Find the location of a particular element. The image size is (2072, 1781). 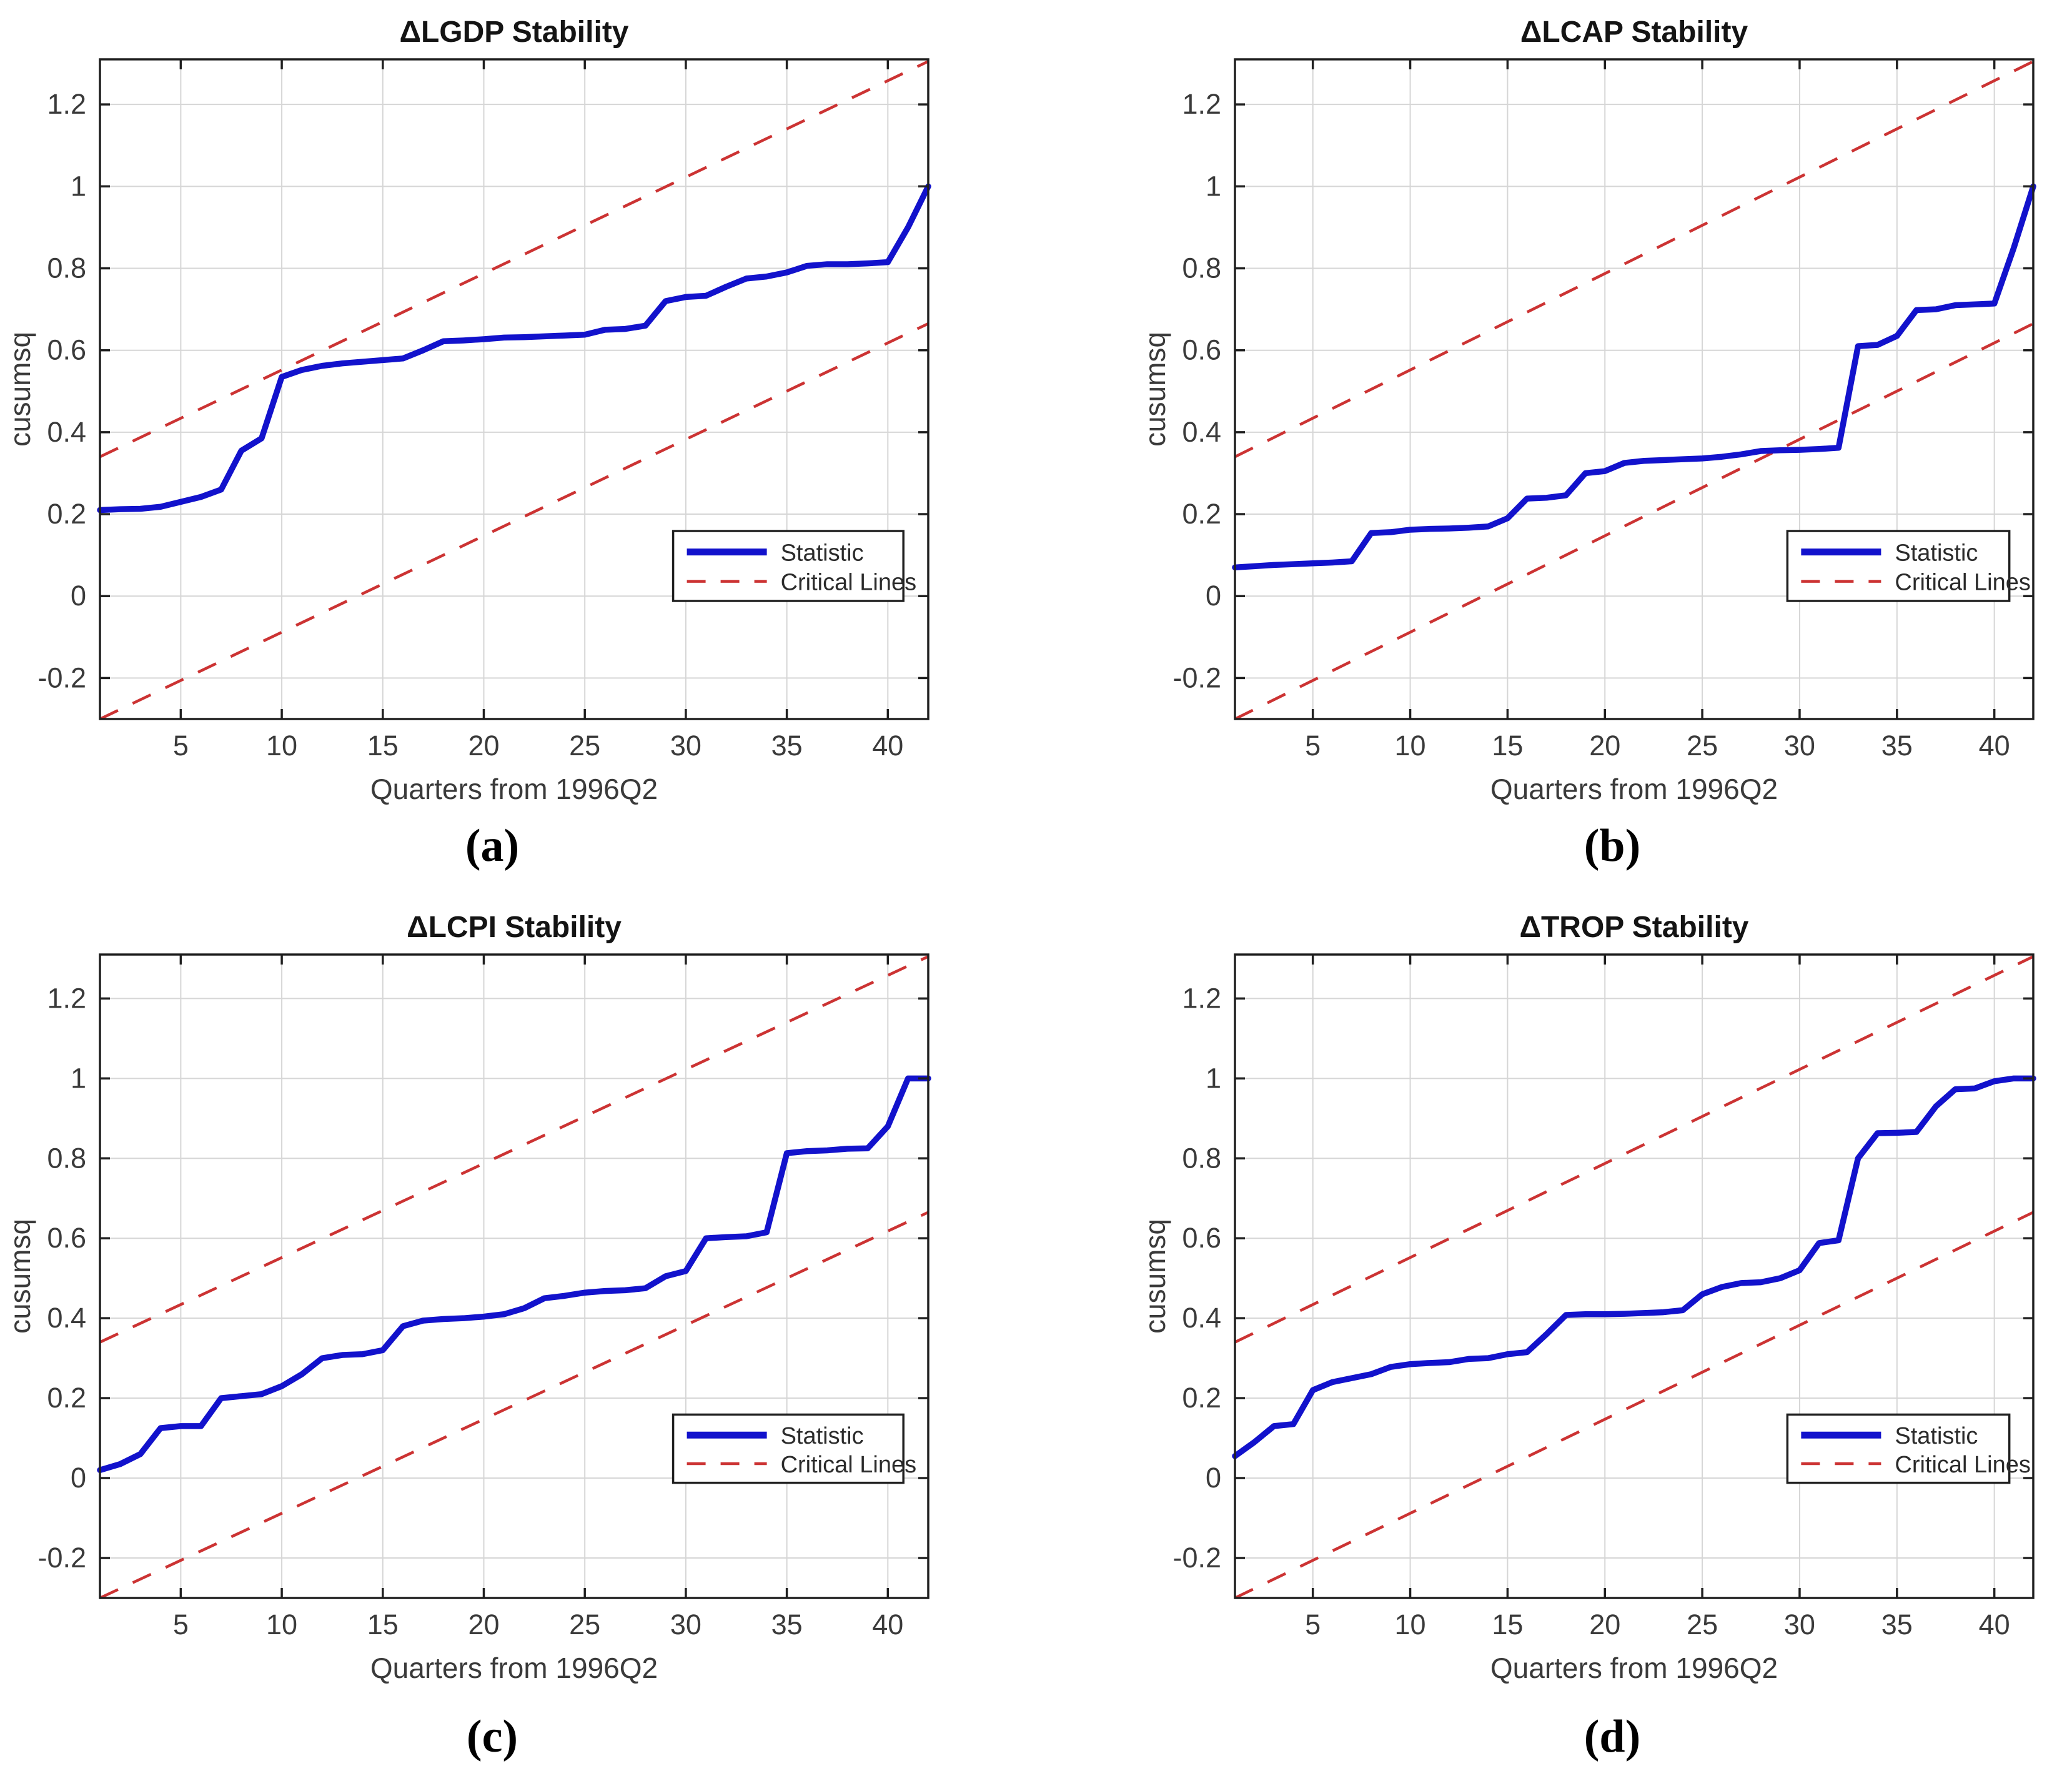

panel-caption-c: (c) is located at coordinates (492, 1736).